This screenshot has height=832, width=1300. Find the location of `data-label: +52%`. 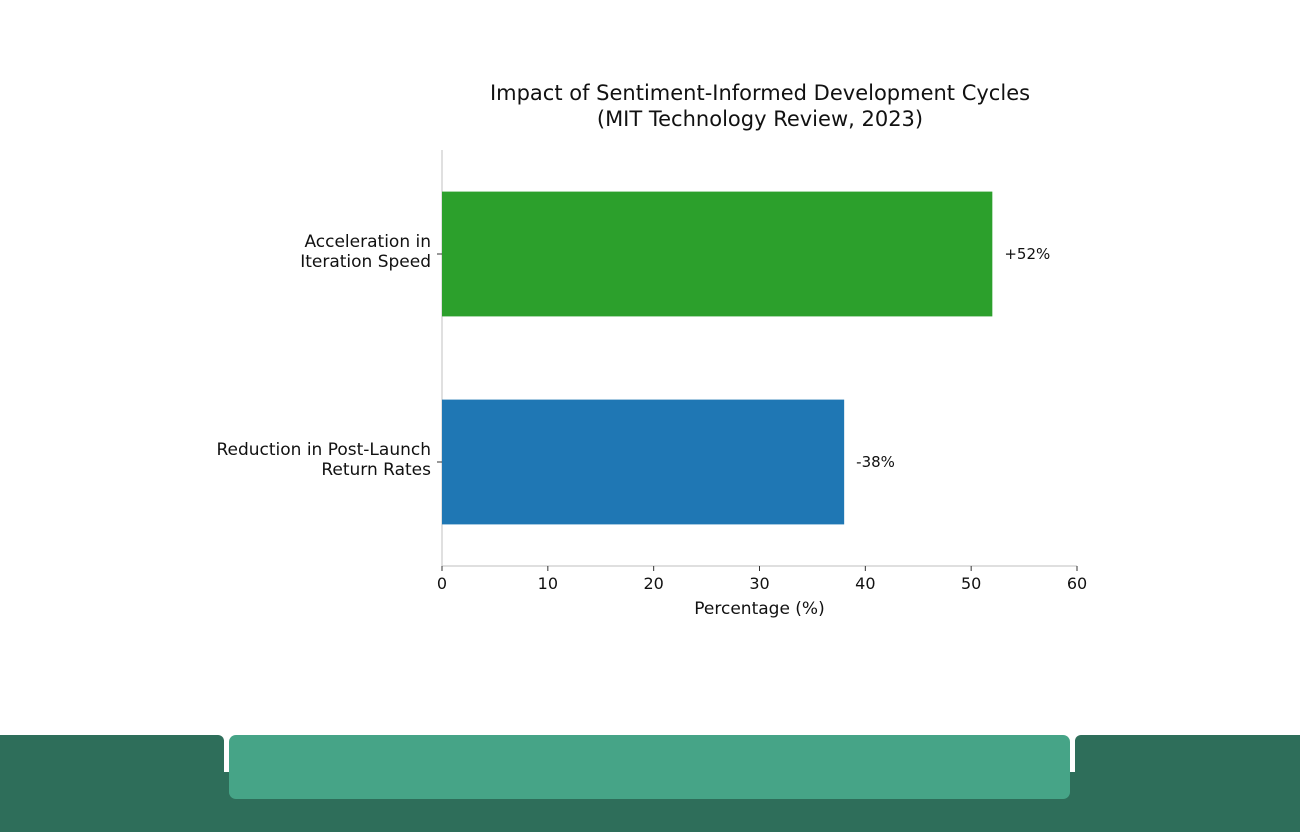

data-label: +52% is located at coordinates (1027, 254).